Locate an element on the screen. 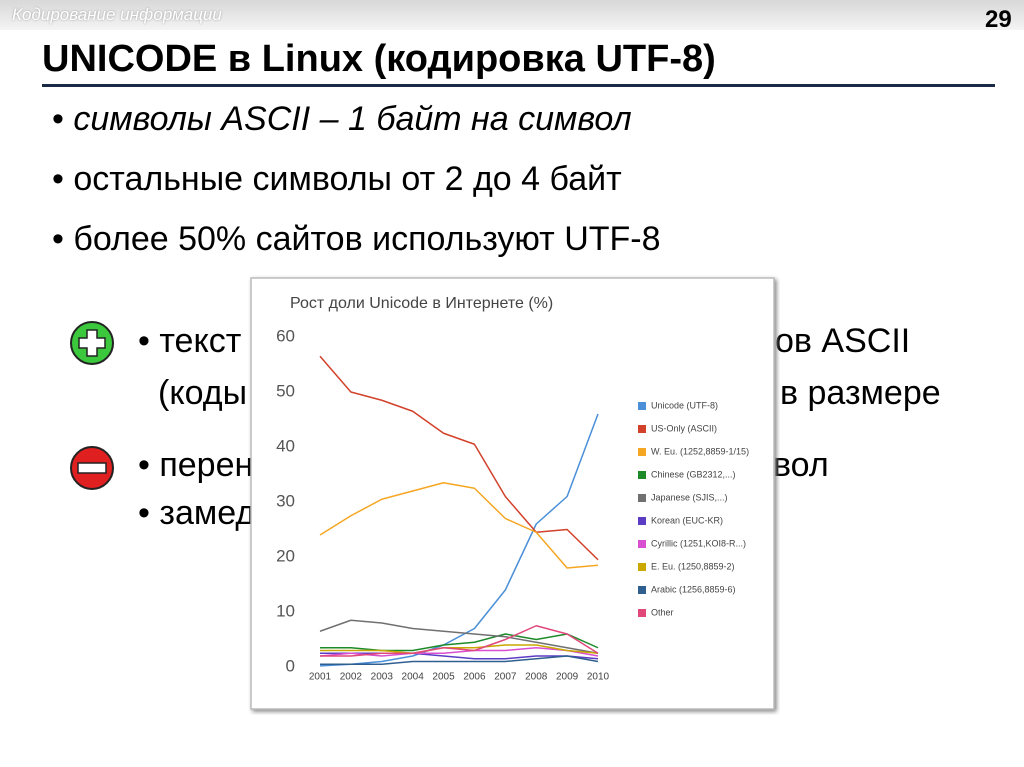 The image size is (1024, 767). legend-label: Arabic (1256,8859-6) is located at coordinates (693, 589).